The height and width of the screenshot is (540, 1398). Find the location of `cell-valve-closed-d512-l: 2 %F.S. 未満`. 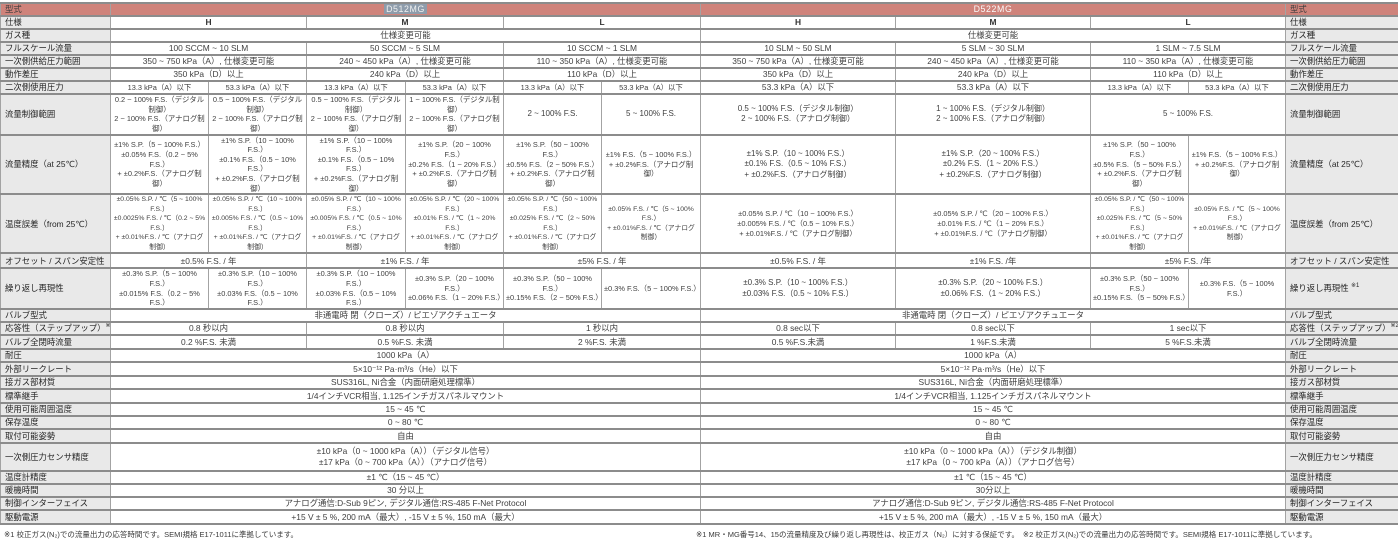

cell-valve-closed-d512-l: 2 %F.S. 未満 is located at coordinates (602, 342).